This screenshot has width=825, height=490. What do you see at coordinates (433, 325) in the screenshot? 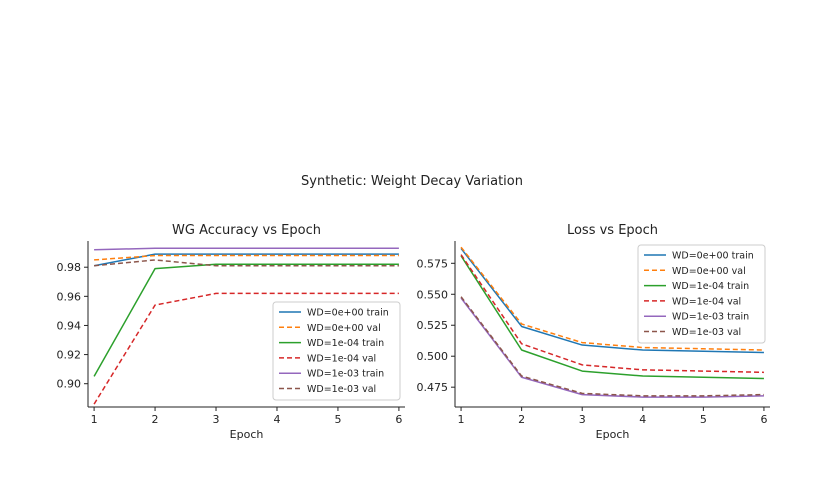
I see `y-tick-label: 0.525` at bounding box center [433, 325].